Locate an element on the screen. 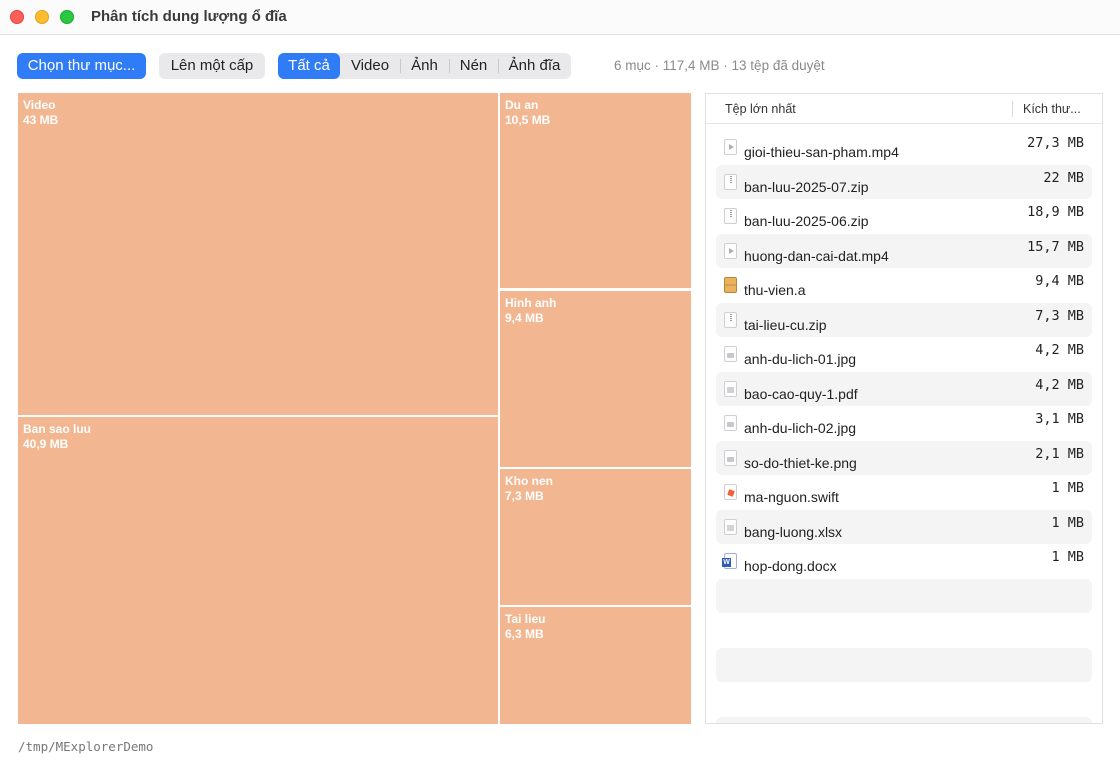 The width and height of the screenshot is (1120, 766). filter-segmented-control: Tất cả Video Ảnh Nén Ảnh đĩa is located at coordinates (424, 66).